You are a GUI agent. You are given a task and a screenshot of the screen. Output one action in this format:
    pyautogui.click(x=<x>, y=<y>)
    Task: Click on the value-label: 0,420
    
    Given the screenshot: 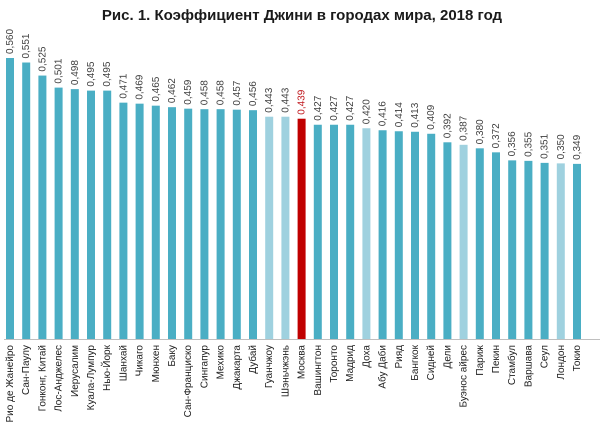 What is the action you would take?
    pyautogui.click(x=366, y=111)
    